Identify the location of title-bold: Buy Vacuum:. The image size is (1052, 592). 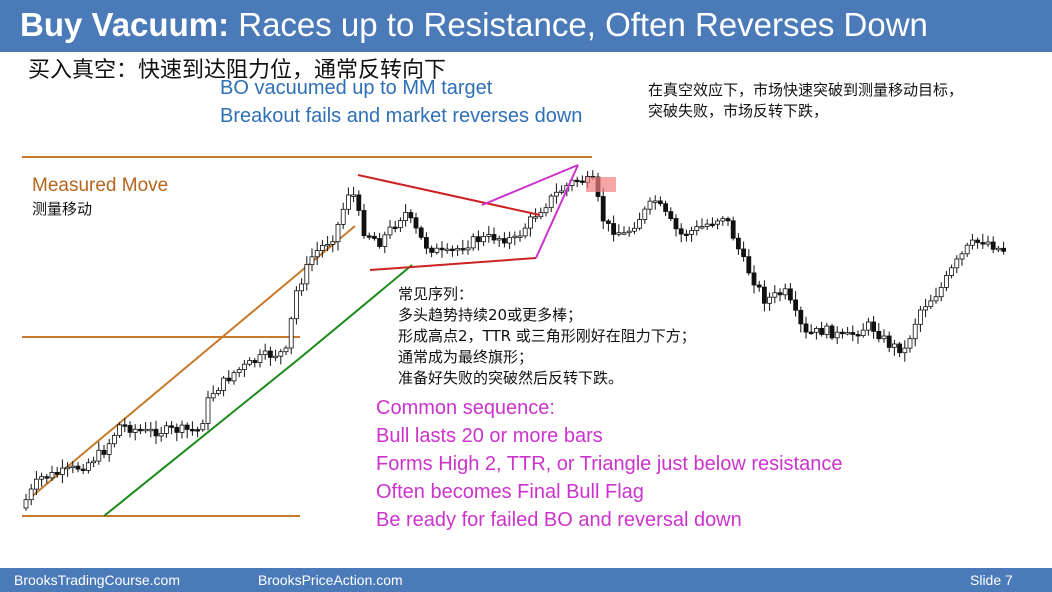
(125, 24).